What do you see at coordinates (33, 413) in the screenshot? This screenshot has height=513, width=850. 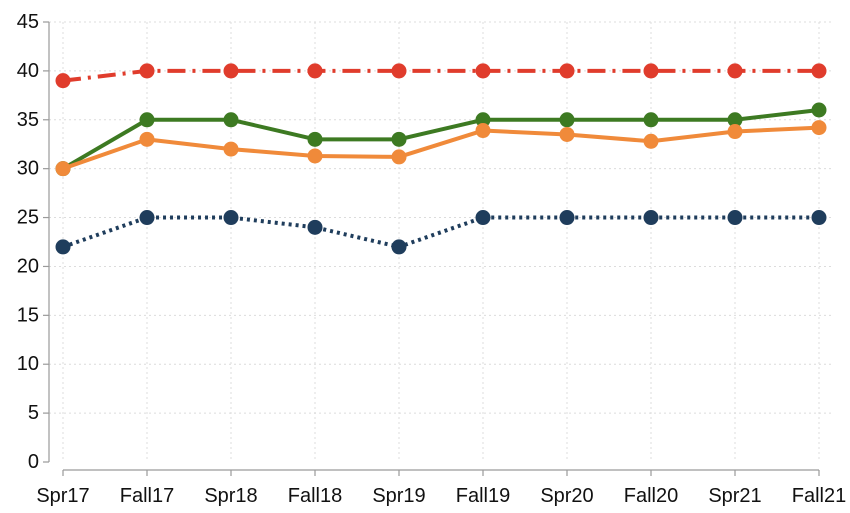 I see `y-tick-label: 5` at bounding box center [33, 413].